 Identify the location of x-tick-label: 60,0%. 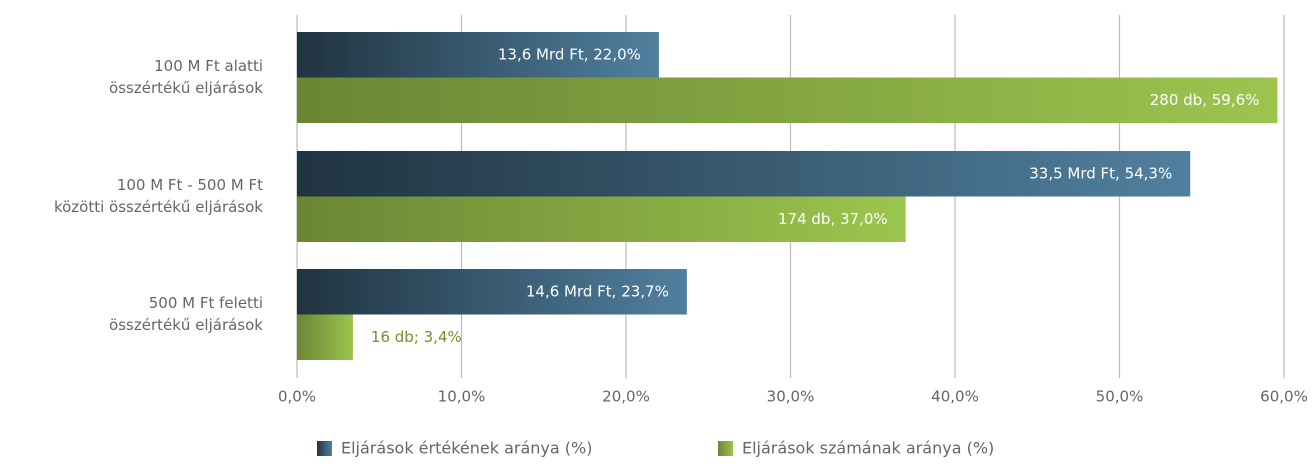
(1284, 397).